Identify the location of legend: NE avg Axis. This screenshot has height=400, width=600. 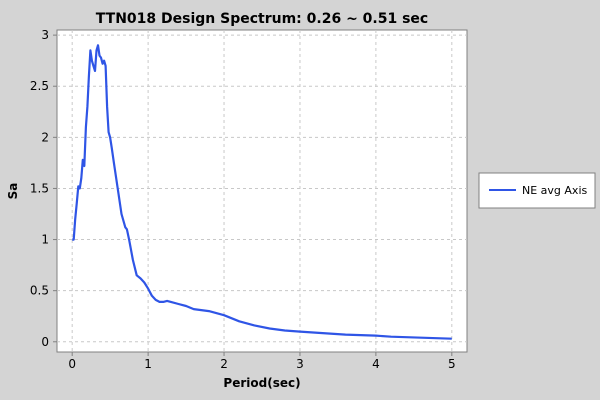
(537, 190).